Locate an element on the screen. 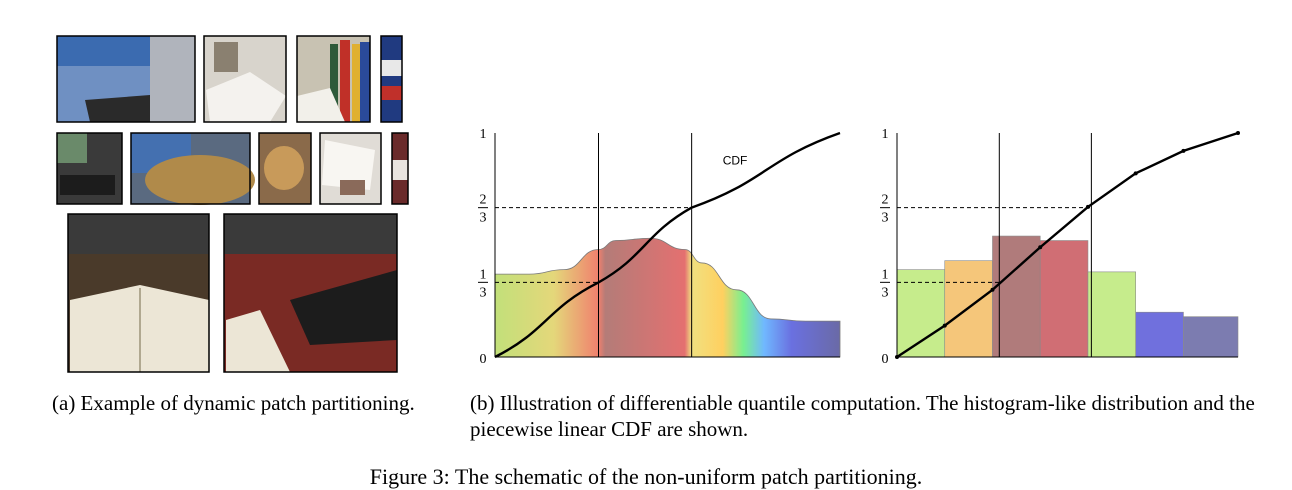  patch-laptop is located at coordinates (126, 79).